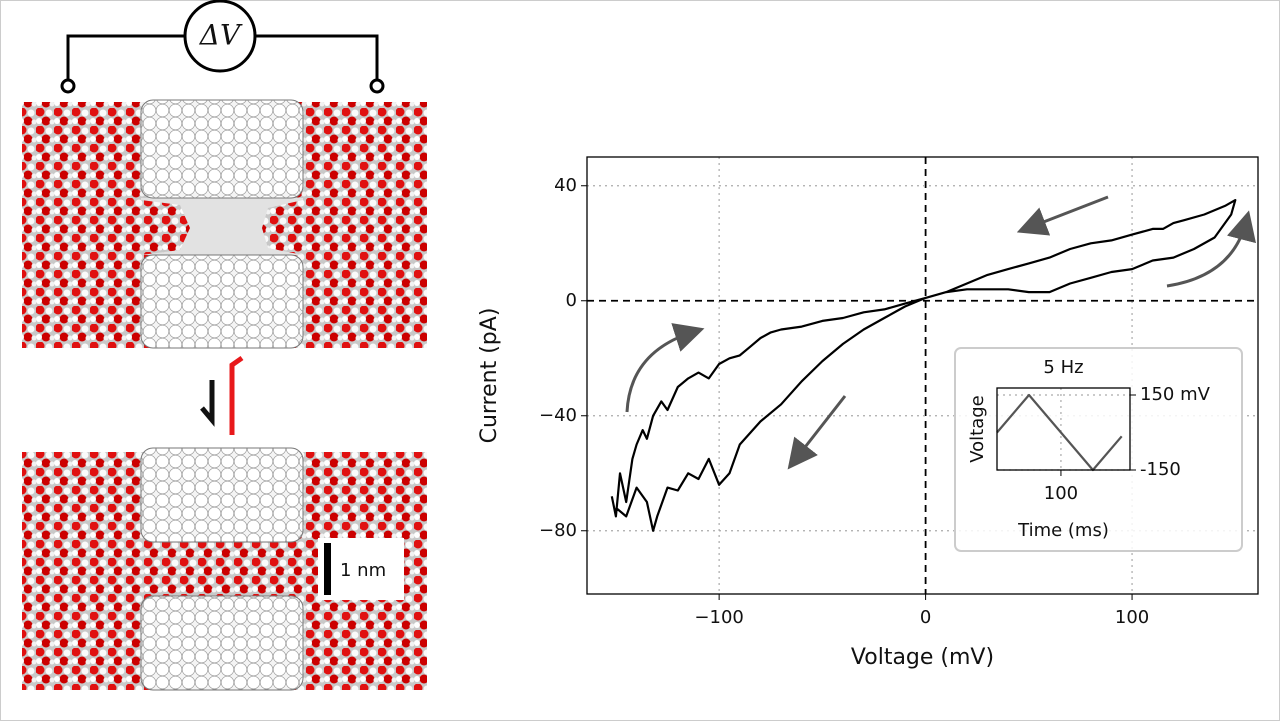  I want to click on simulation-bottom, so click(224, 569).